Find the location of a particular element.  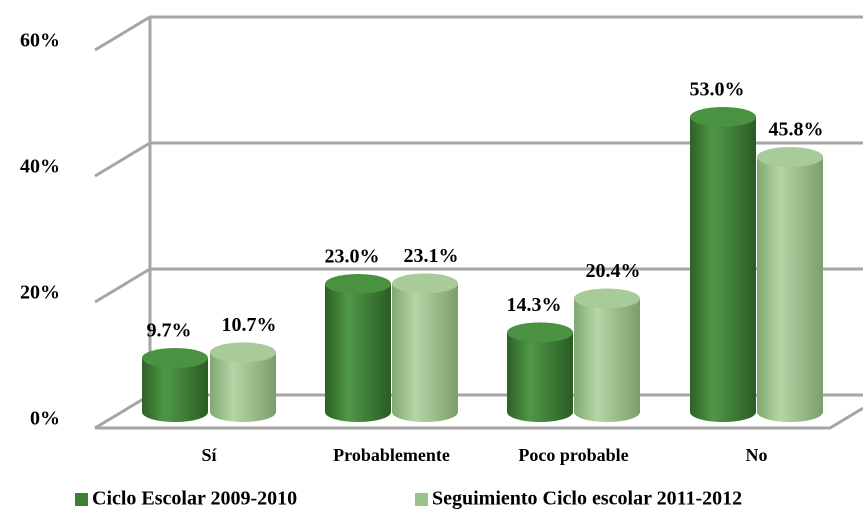

value-label: 23.1% is located at coordinates (431, 256).